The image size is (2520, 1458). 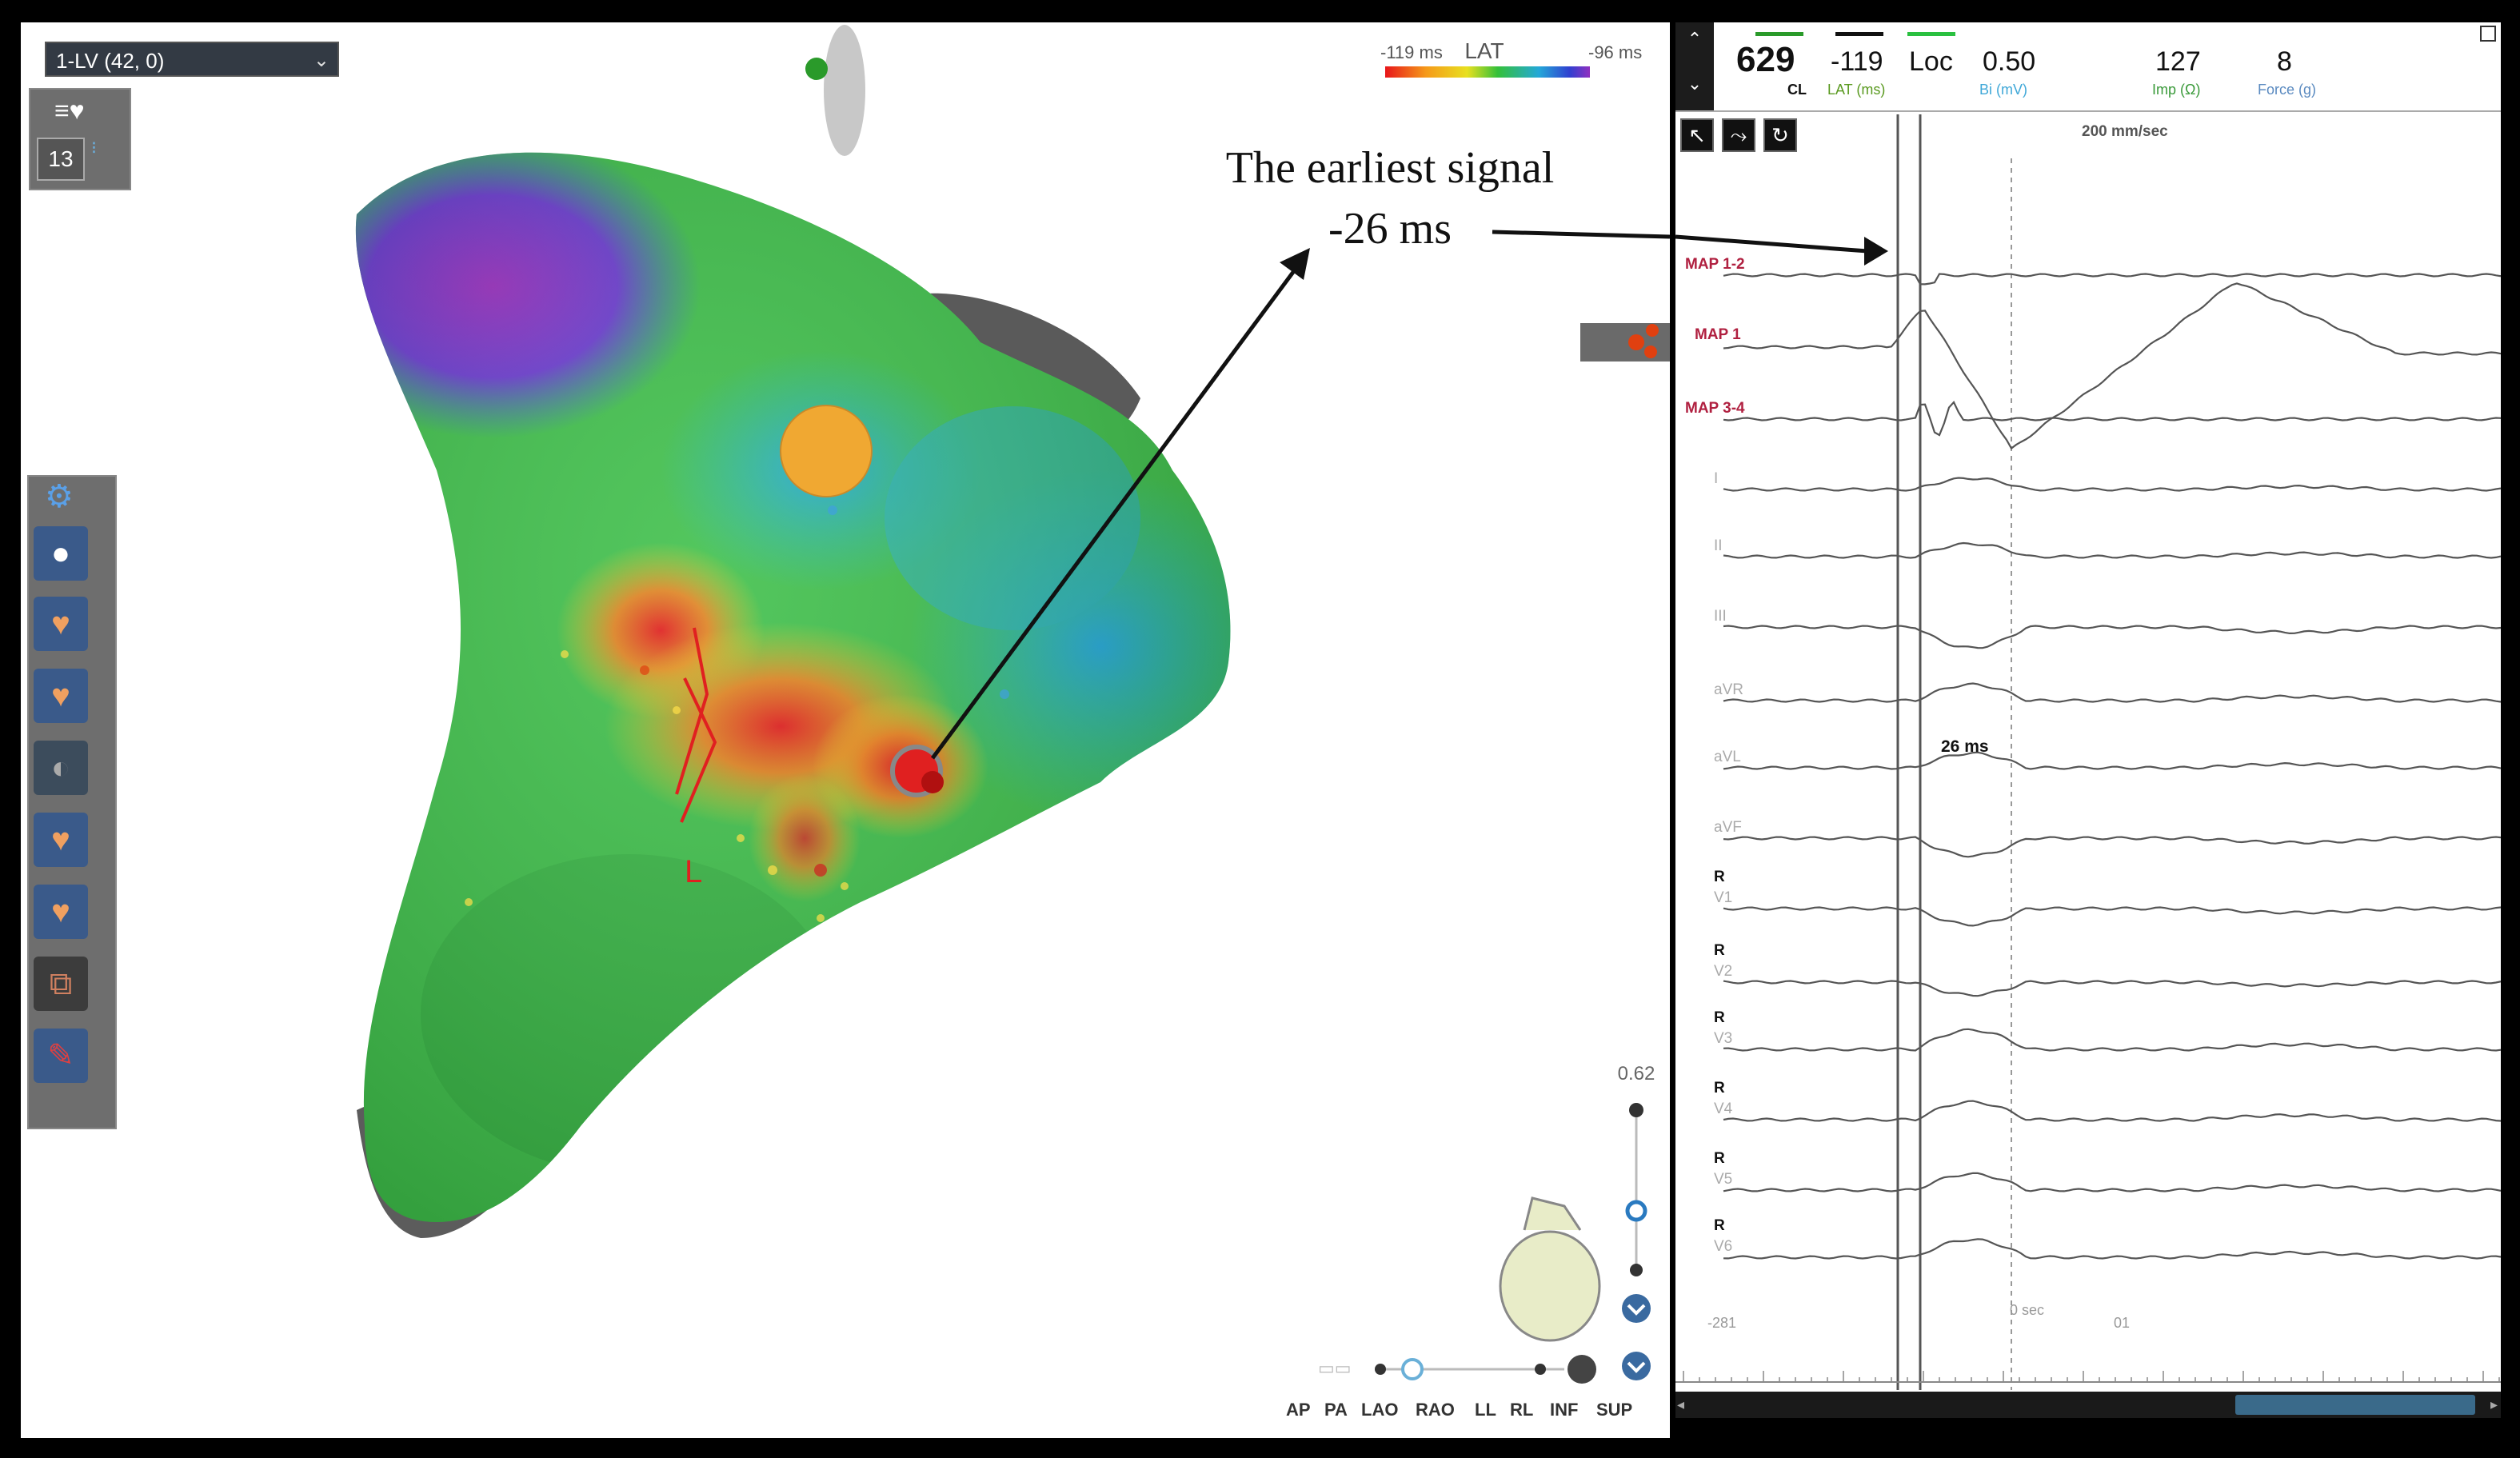 What do you see at coordinates (1565, 1410) in the screenshot?
I see `view-inf-button: INF` at bounding box center [1565, 1410].